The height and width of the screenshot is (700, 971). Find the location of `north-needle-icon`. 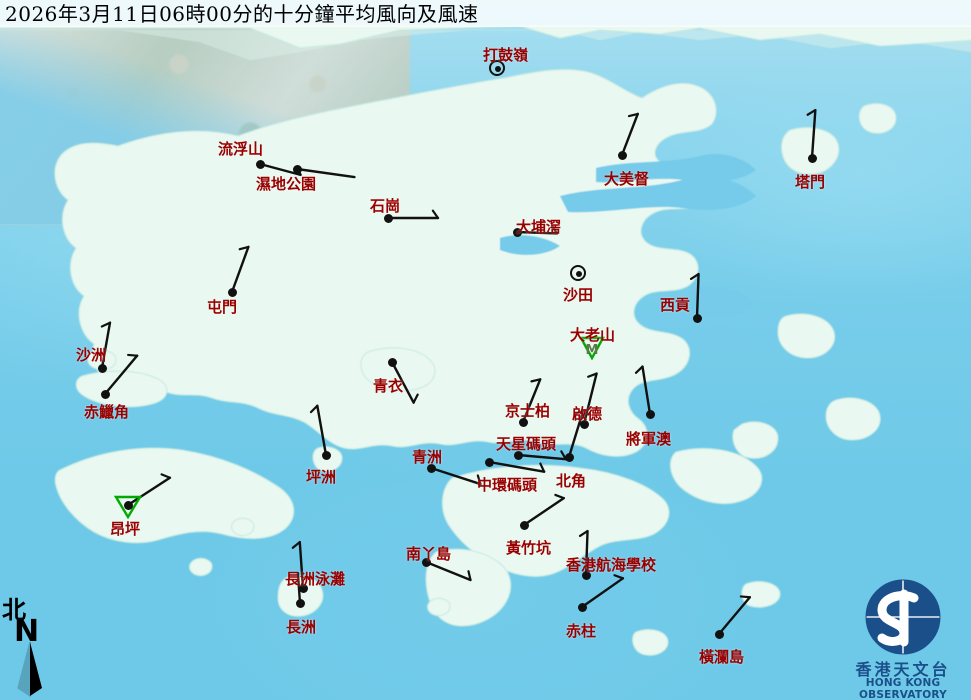

north-needle-icon is located at coordinates (29, 669).